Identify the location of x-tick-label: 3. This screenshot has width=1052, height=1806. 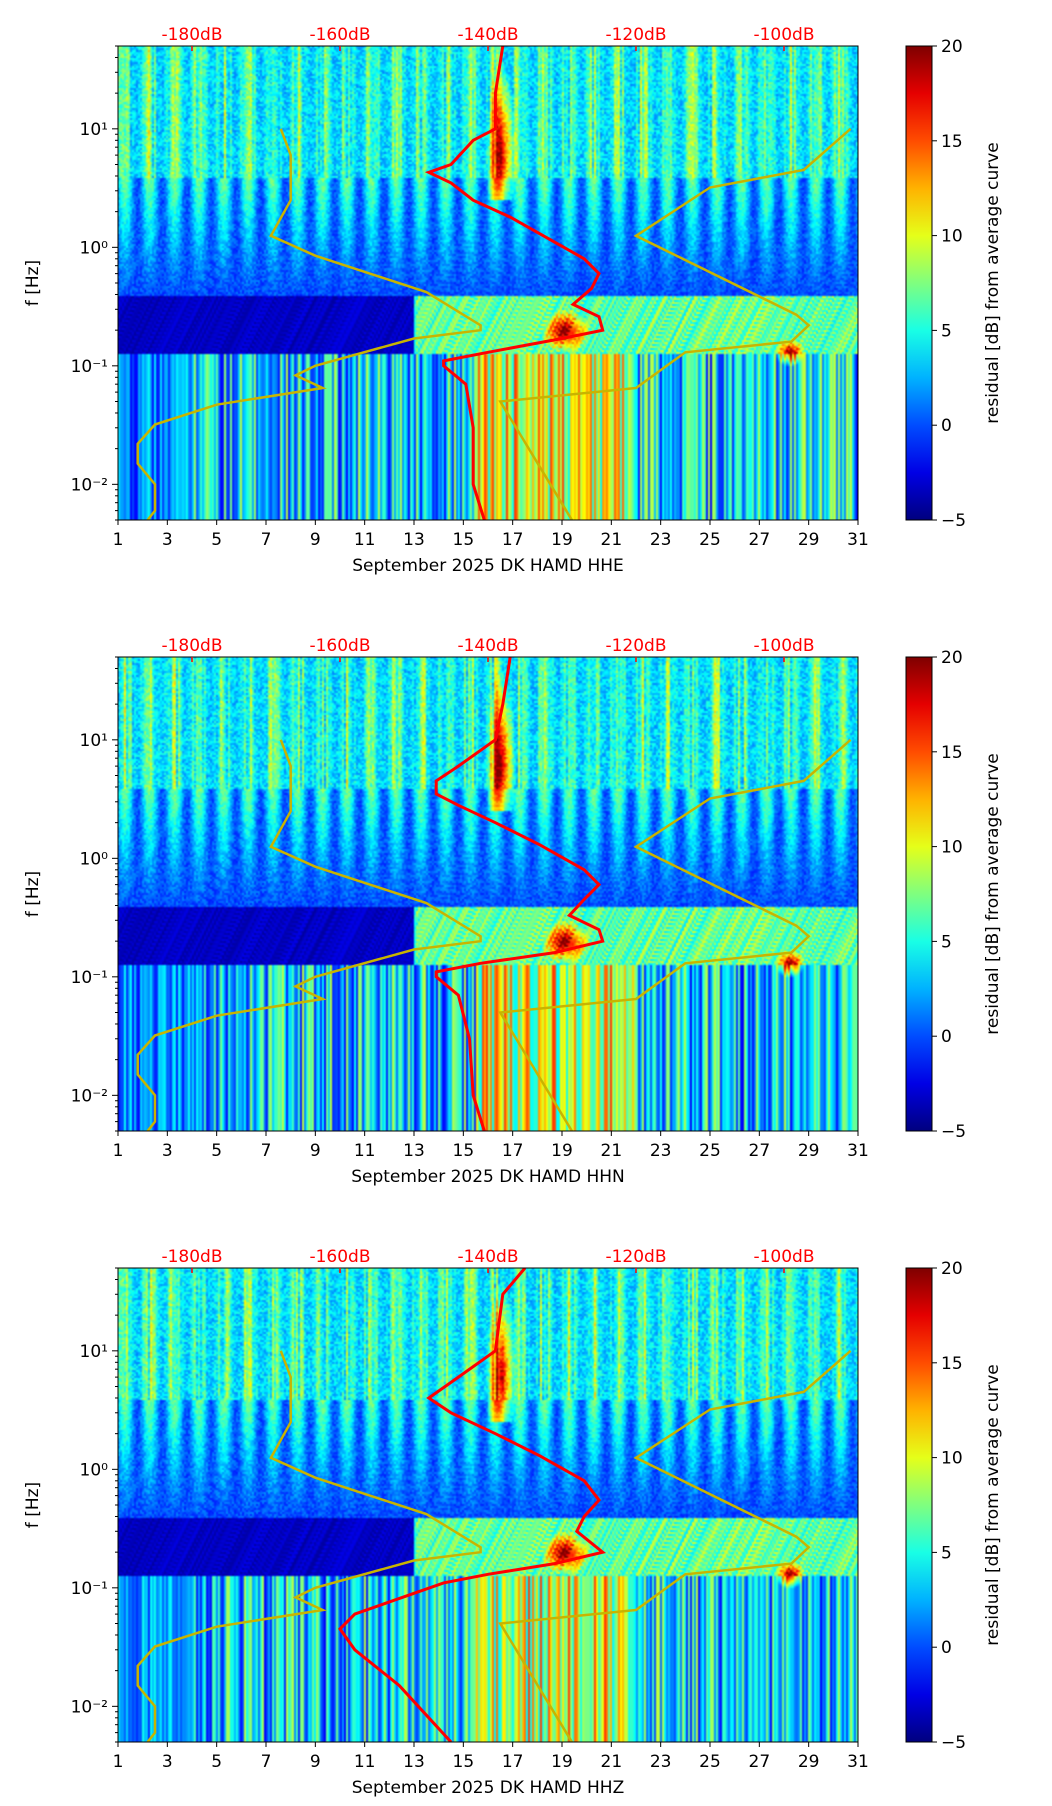
(167, 1762).